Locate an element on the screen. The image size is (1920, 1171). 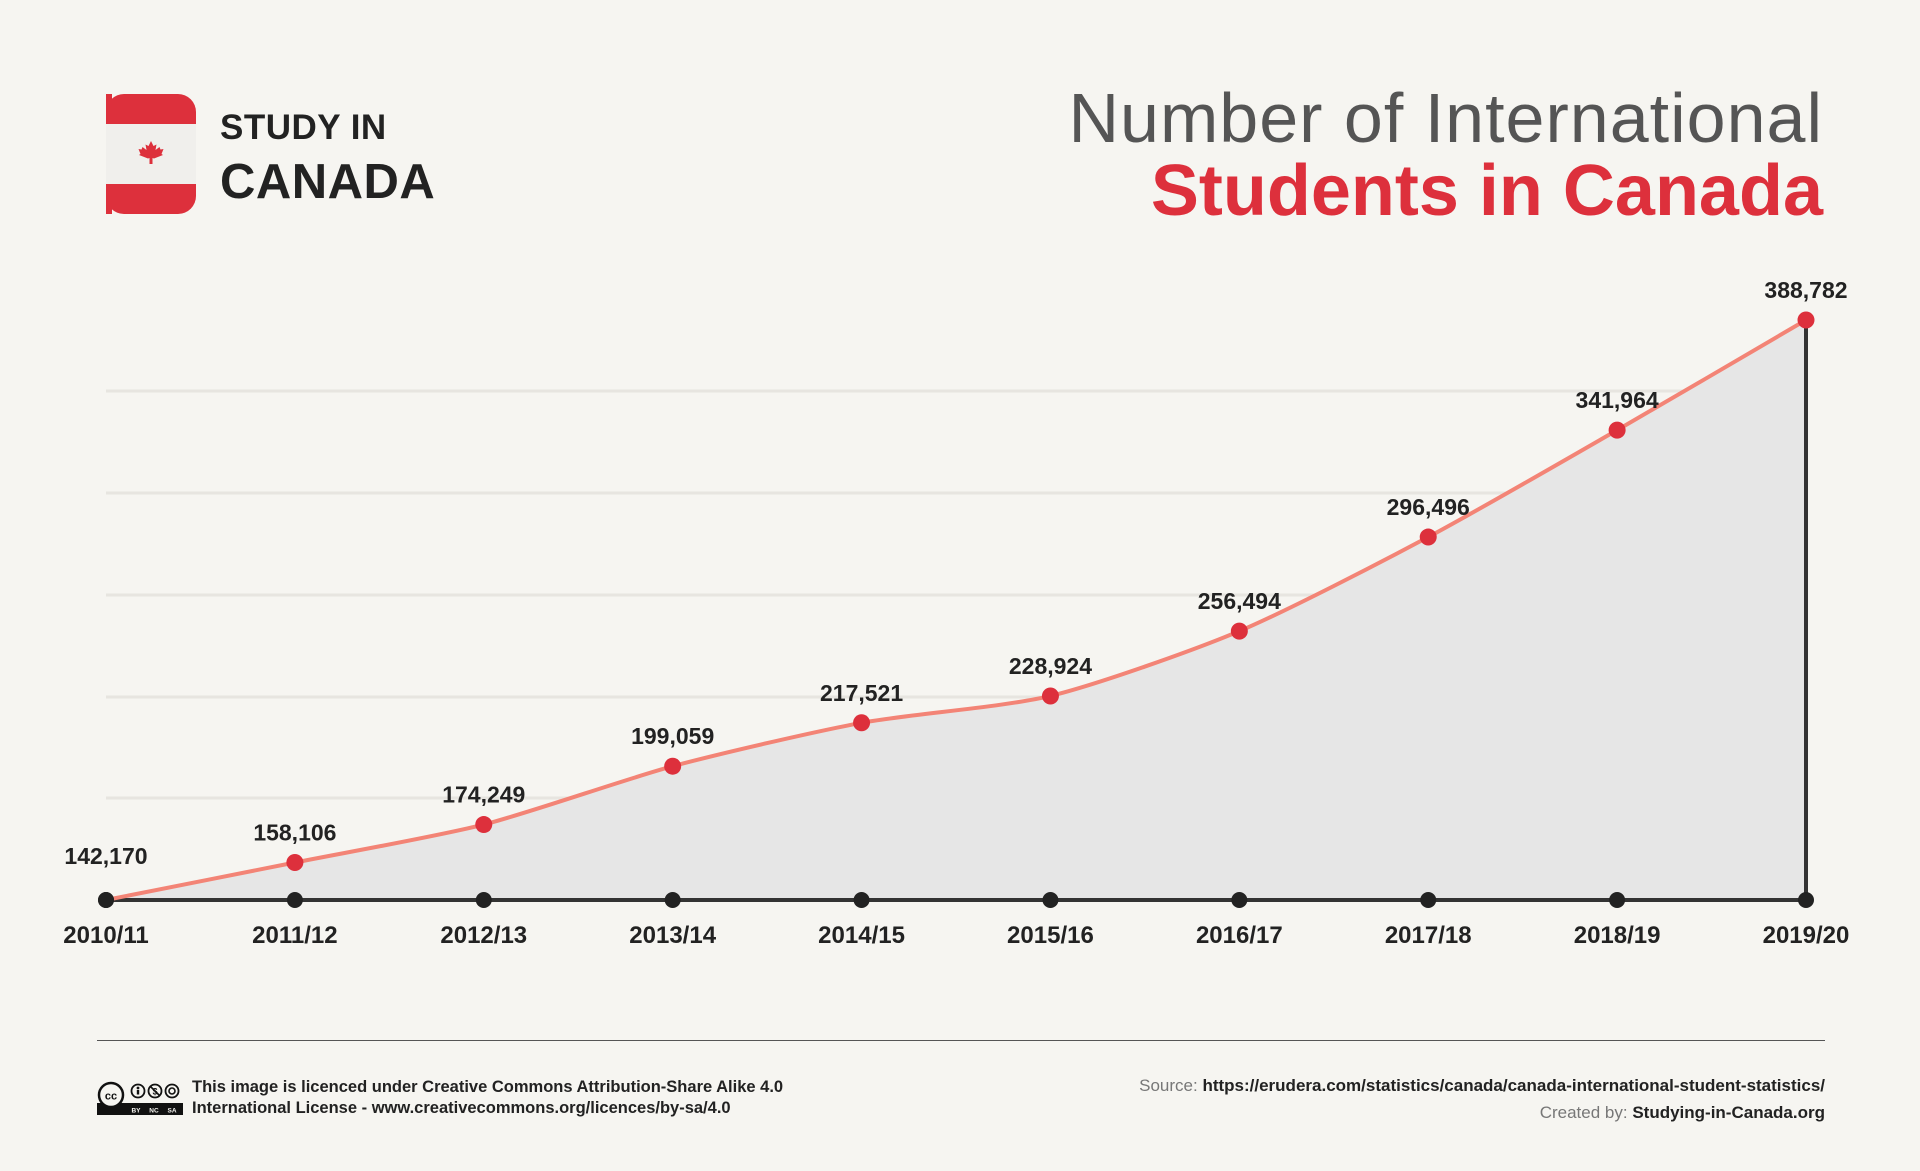
data-label: 217,521 is located at coordinates (861, 693).